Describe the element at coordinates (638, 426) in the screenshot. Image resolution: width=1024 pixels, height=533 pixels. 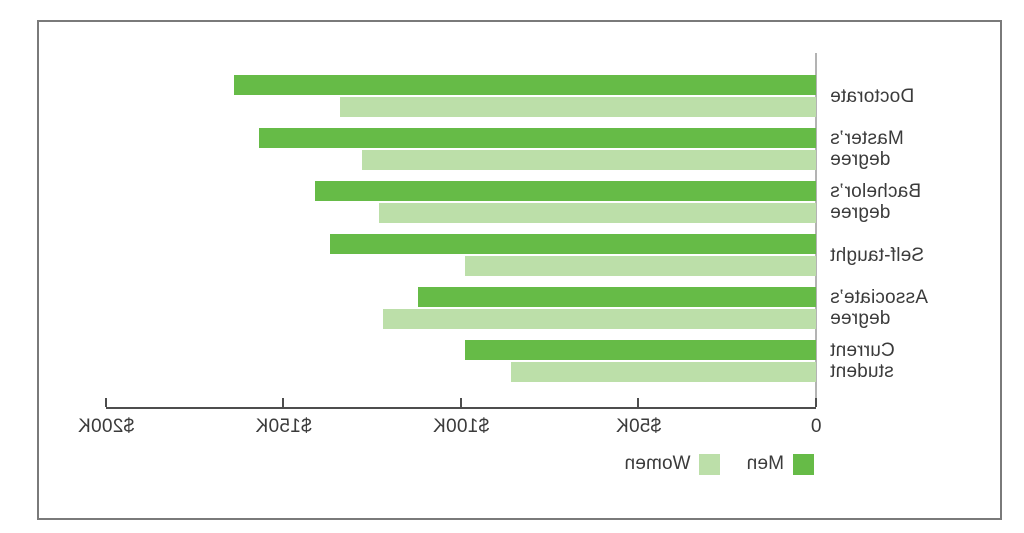
I see `axis-tick-label: $50K` at that location.